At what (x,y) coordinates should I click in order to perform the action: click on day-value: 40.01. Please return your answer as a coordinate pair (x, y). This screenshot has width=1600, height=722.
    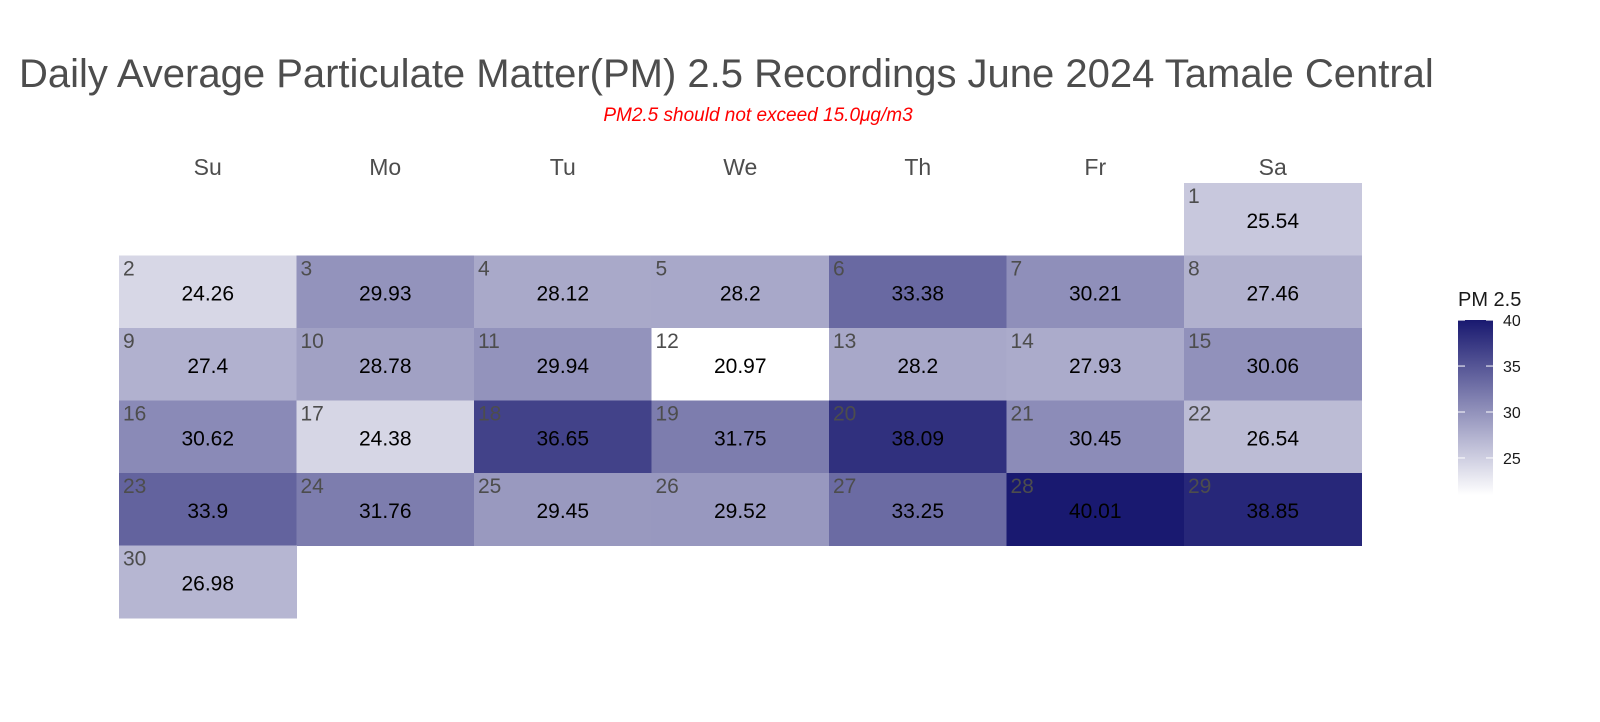
    Looking at the image, I should click on (1095, 511).